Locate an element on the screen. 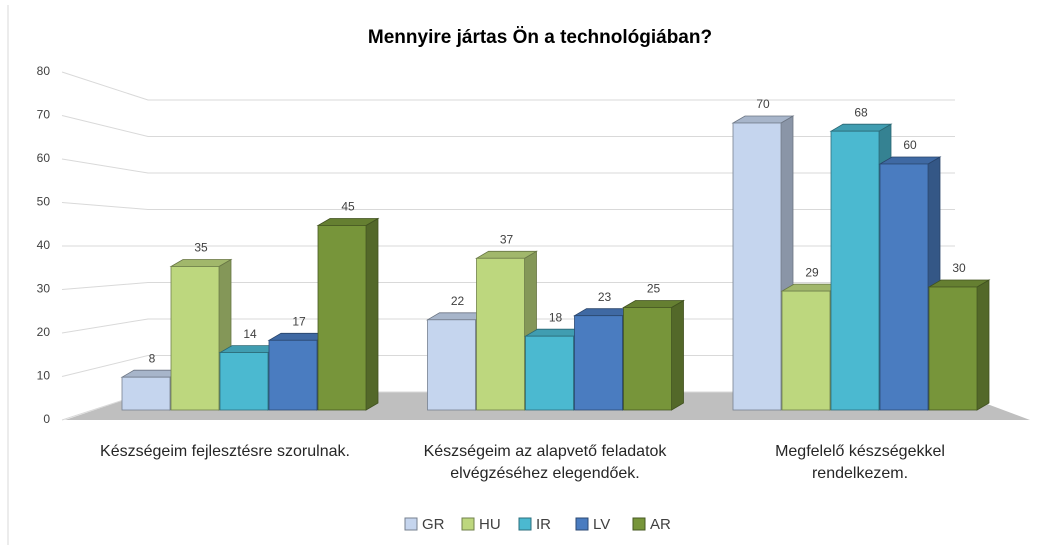 Image resolution: width=1059 pixels, height=550 pixels. x-tick-label: Készségeim fejlesztésre szorulnak. is located at coordinates (225, 451).